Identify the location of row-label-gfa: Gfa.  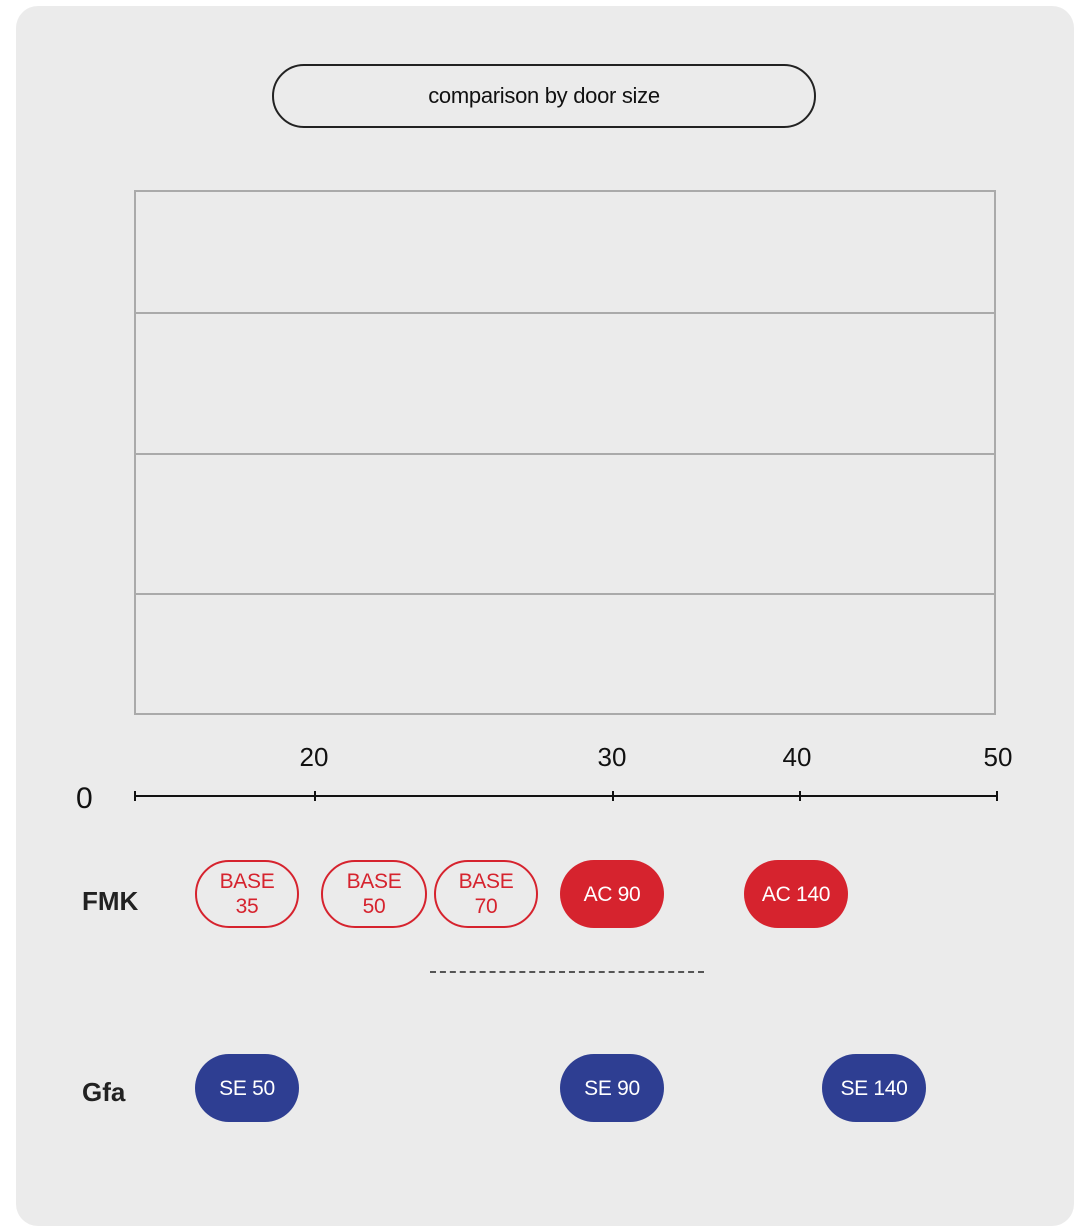
(104, 1092).